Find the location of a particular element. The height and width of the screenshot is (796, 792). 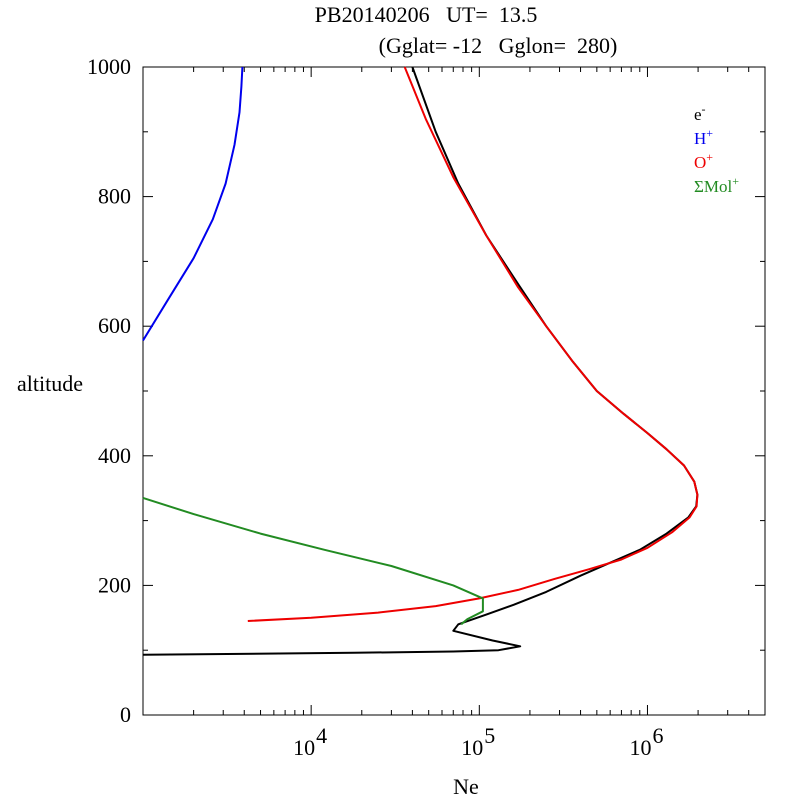

x-tick-label: 10 5 is located at coordinates (478, 741).